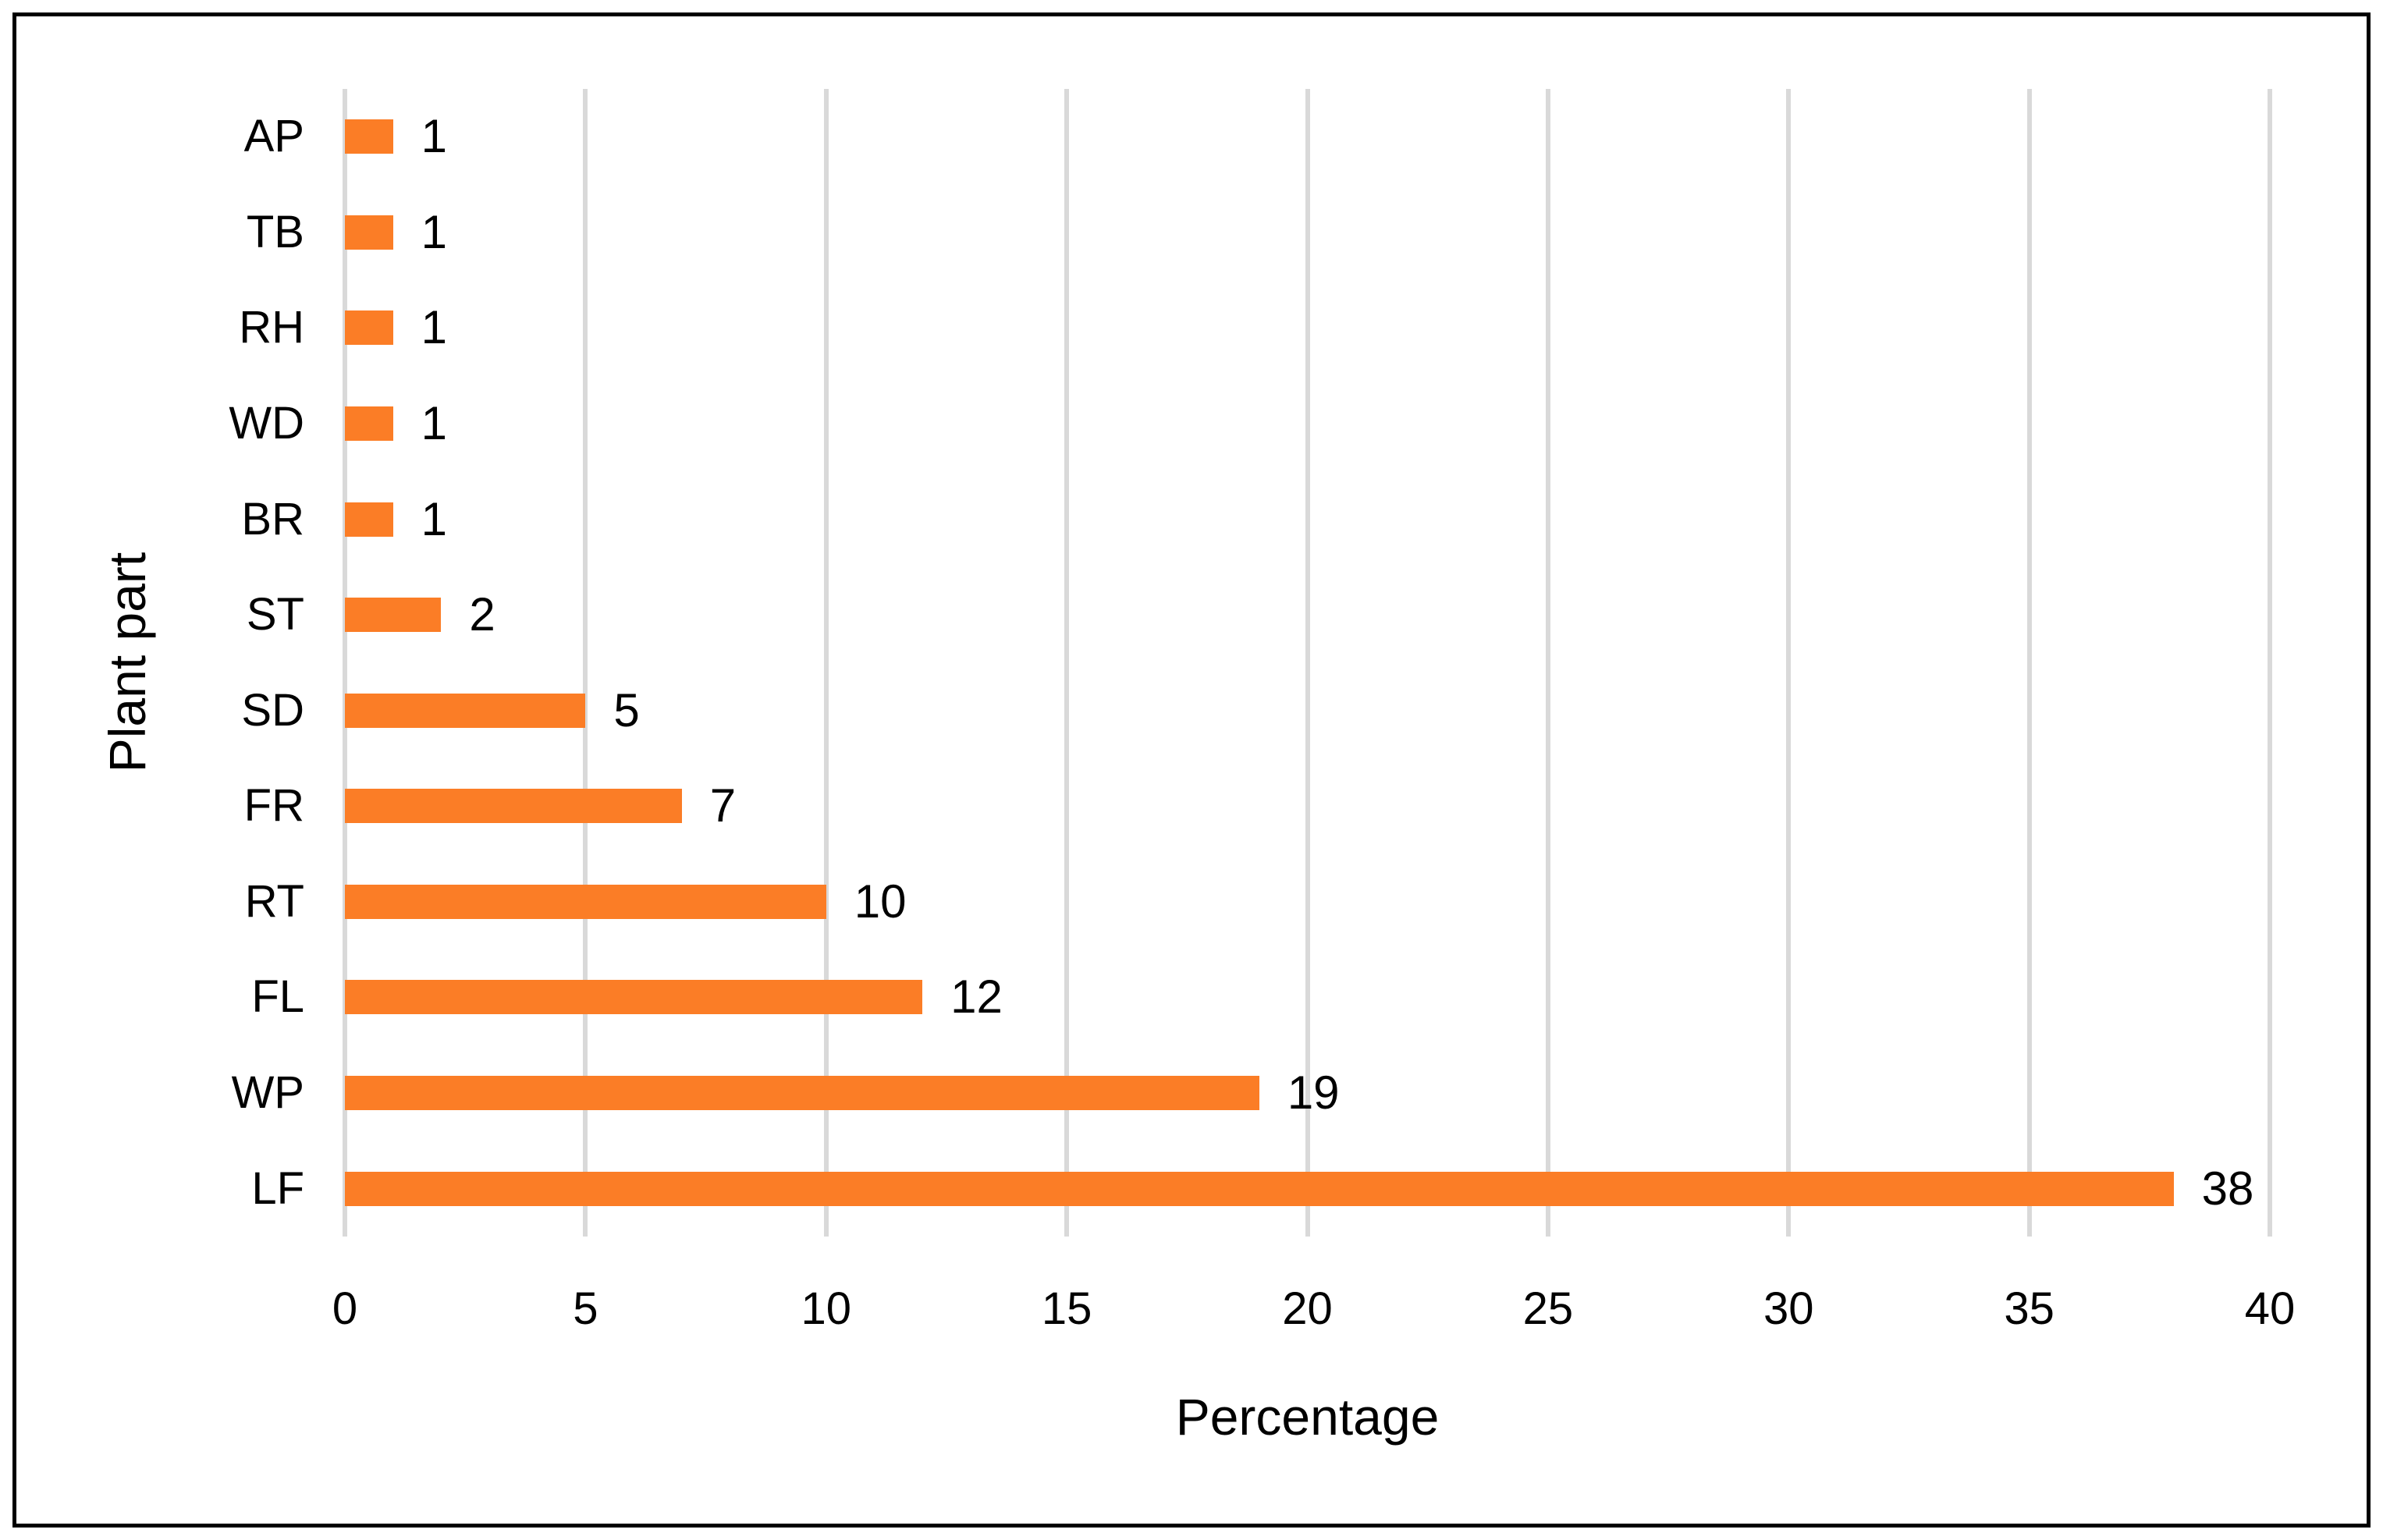 The height and width of the screenshot is (1540, 2383). I want to click on bar-row-RH: RH 1, so click(1254, 328).